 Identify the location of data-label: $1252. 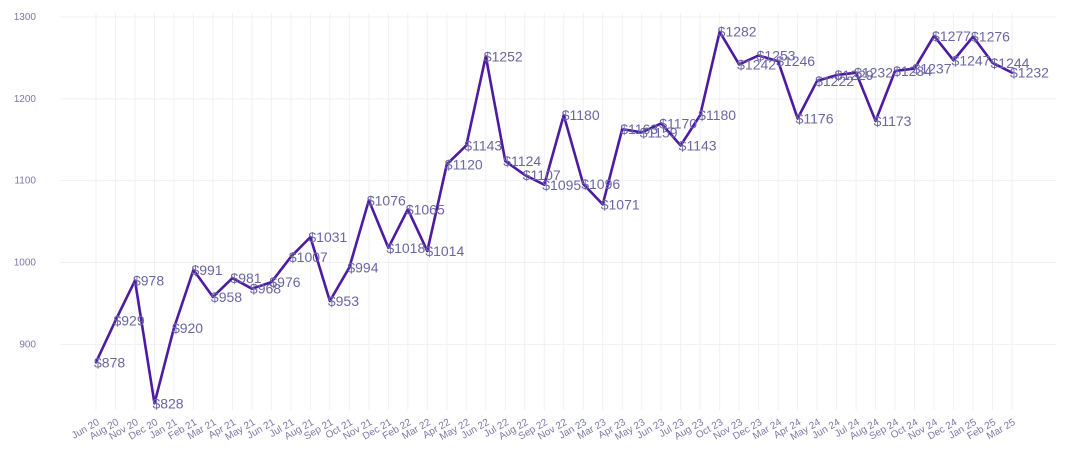
(503, 56).